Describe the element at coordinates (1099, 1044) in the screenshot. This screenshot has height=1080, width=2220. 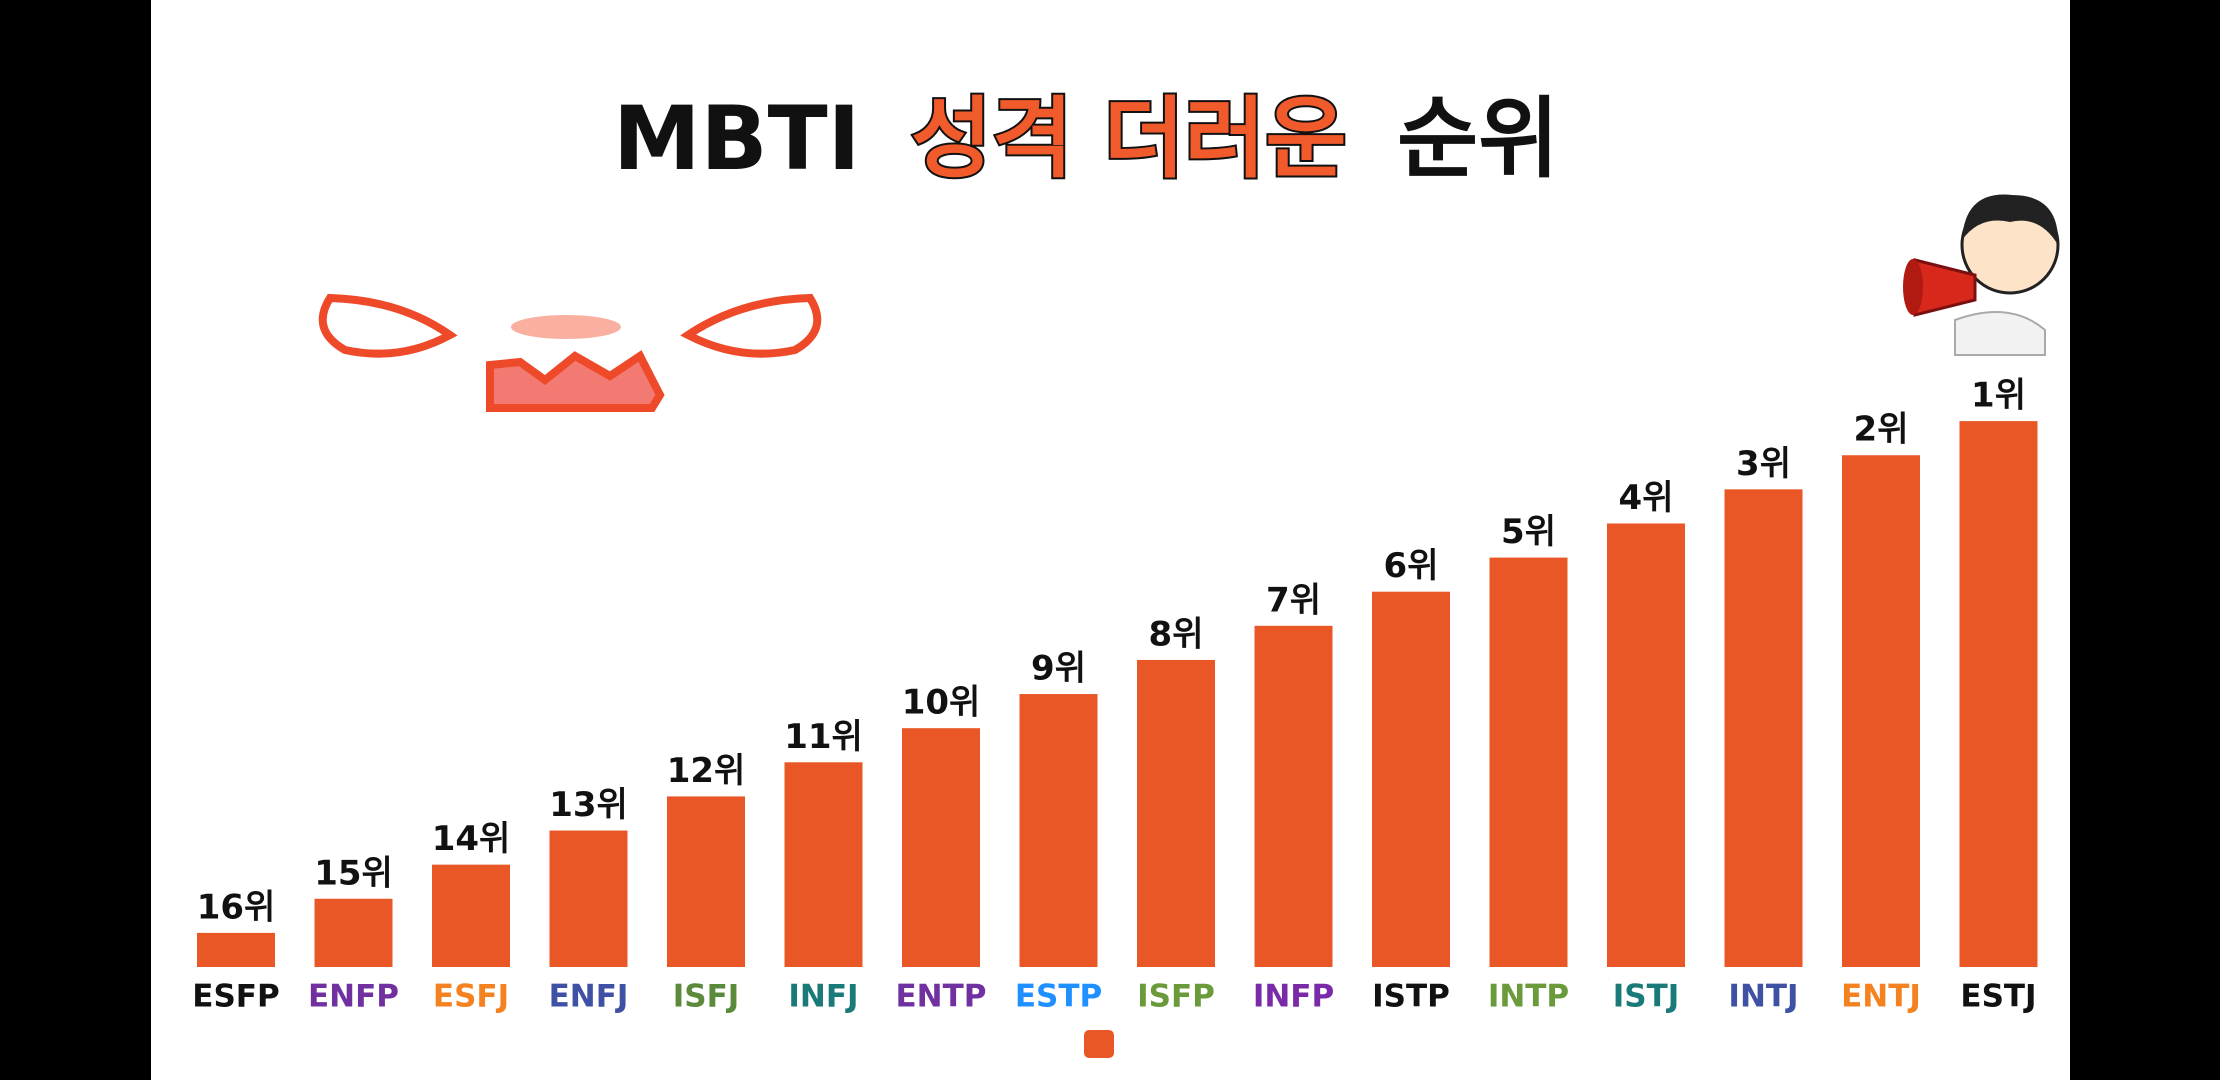
I see `legend-marker` at that location.